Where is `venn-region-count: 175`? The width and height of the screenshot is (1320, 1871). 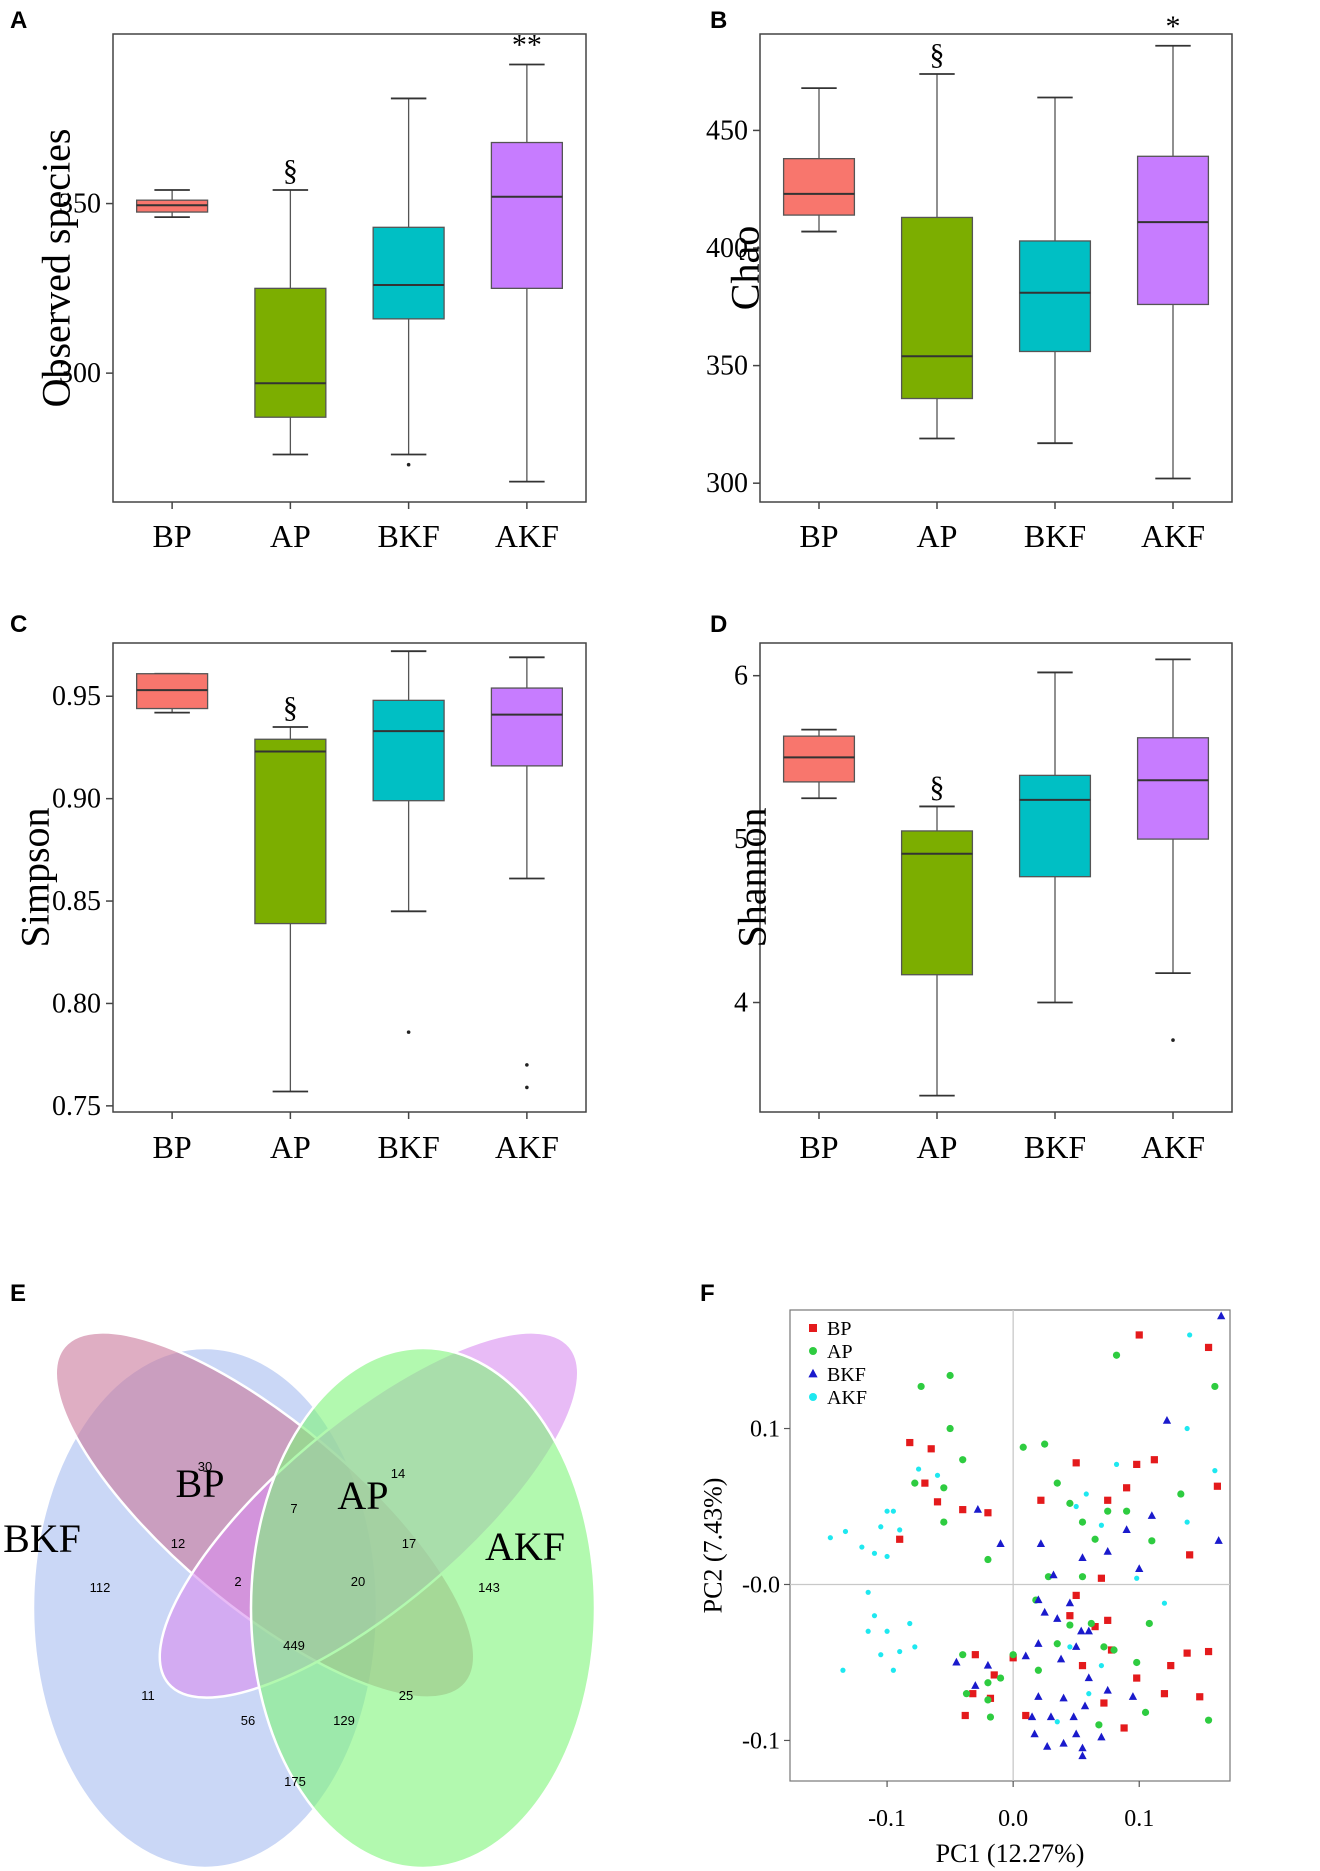
venn-region-count: 175 is located at coordinates (295, 1781).